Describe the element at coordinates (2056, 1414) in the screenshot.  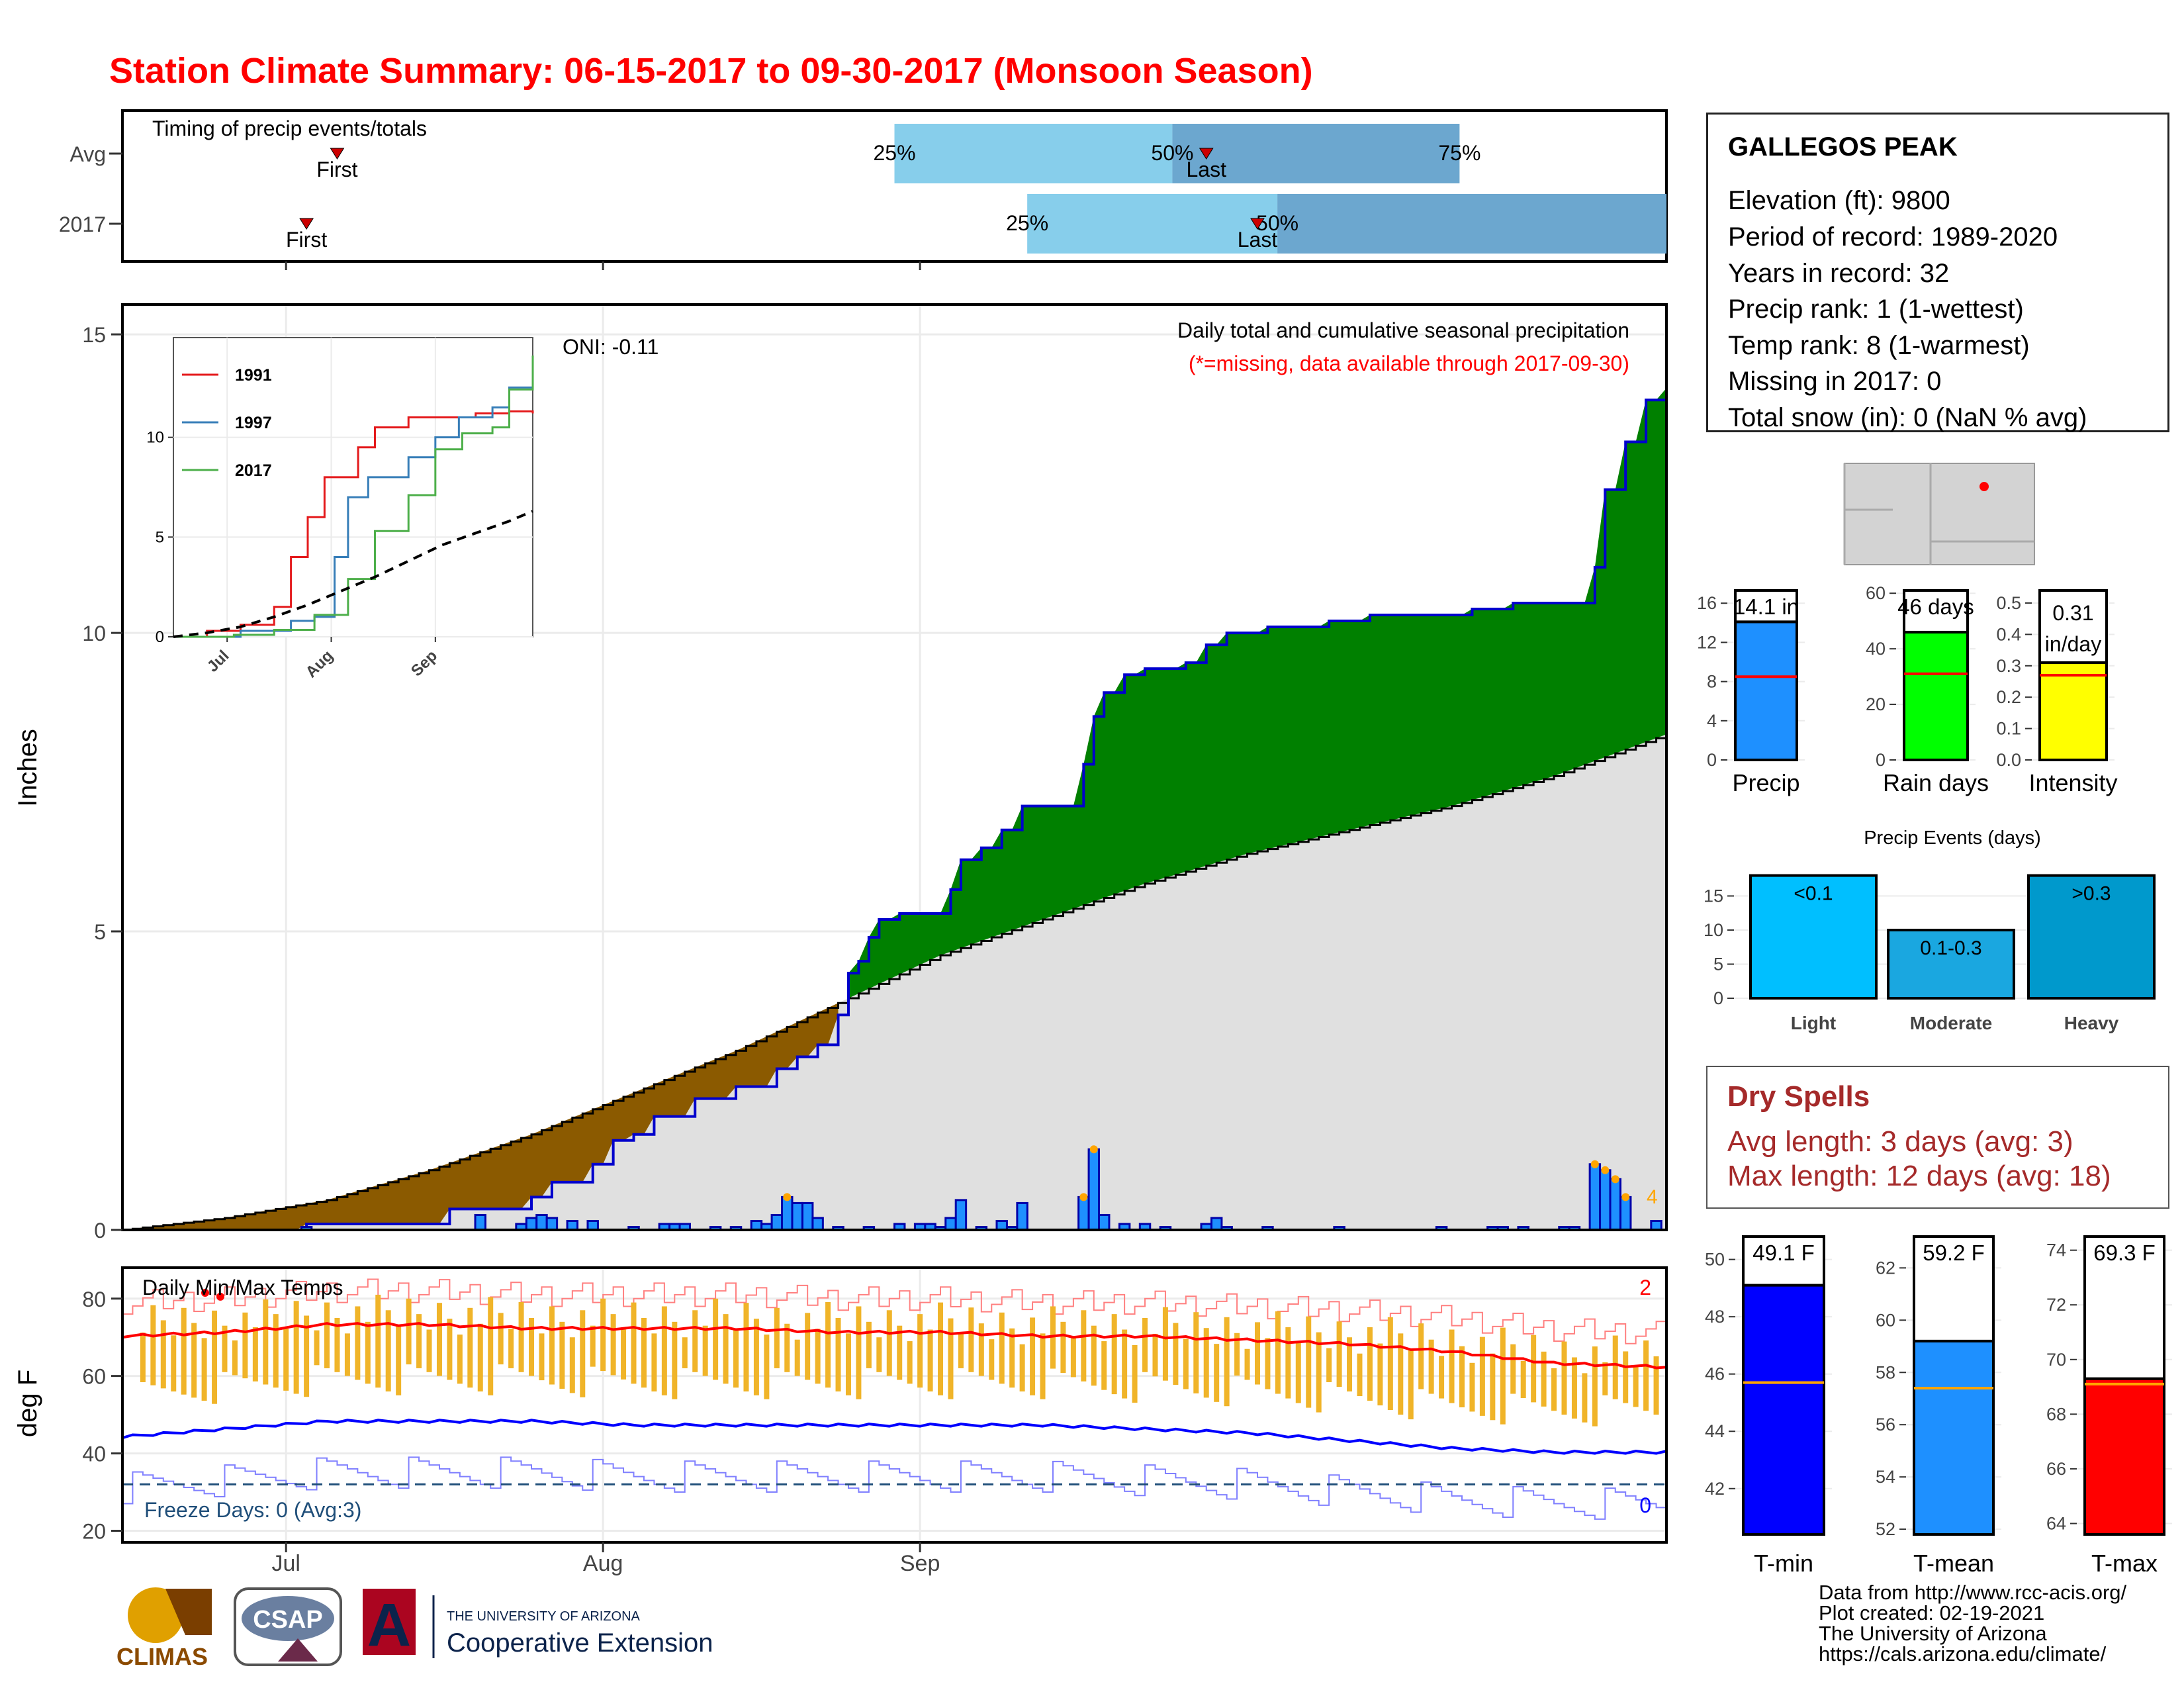
I see `mini-y-tick-label: 68` at that location.